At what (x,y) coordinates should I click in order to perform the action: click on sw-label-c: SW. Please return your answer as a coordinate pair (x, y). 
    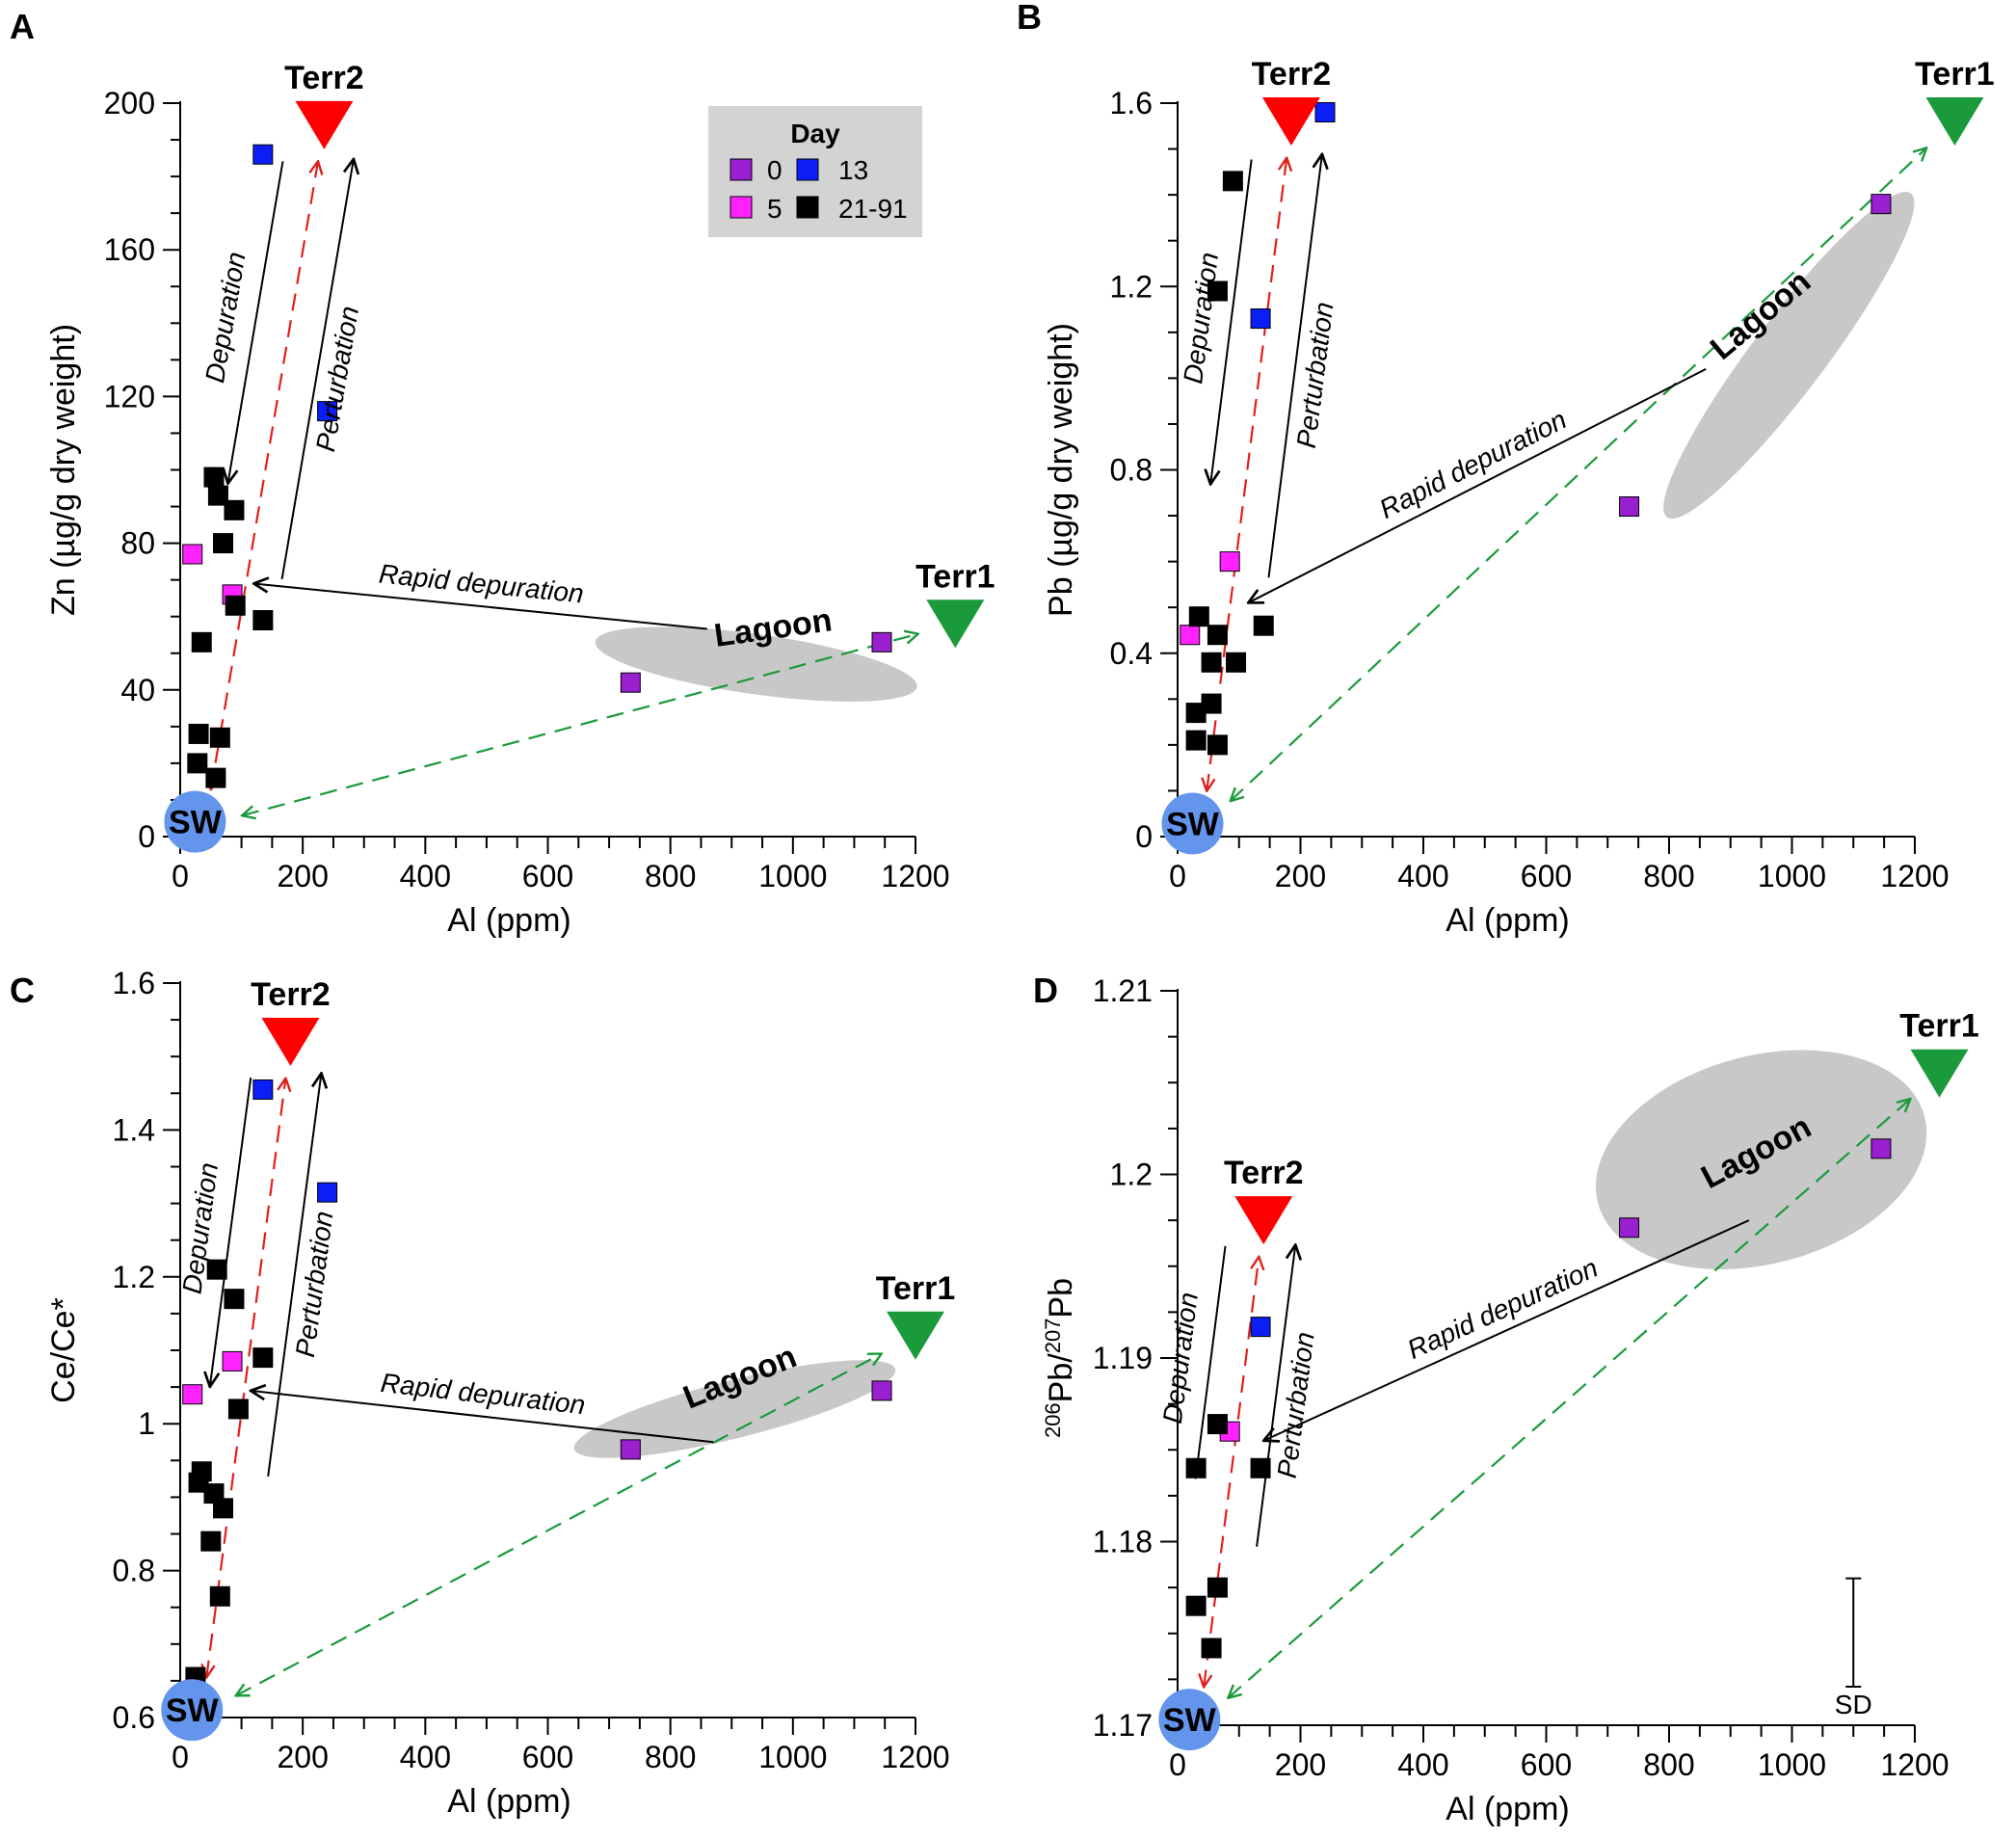
    Looking at the image, I should click on (193, 1710).